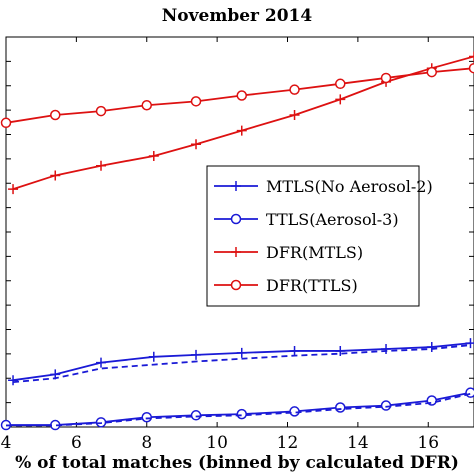 This screenshot has height=474, width=474. I want to click on x-tick-label: 10, so click(217, 443).